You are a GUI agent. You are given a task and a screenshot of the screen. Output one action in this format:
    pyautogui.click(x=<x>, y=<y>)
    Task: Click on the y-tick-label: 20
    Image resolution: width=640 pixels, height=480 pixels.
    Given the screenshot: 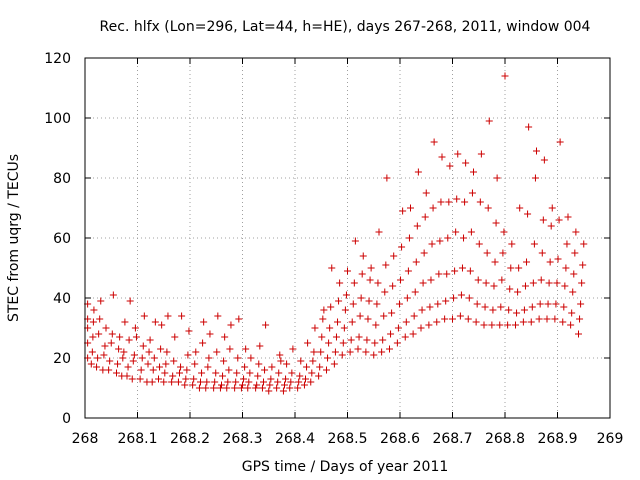 What is the action you would take?
    pyautogui.click(x=62, y=359)
    